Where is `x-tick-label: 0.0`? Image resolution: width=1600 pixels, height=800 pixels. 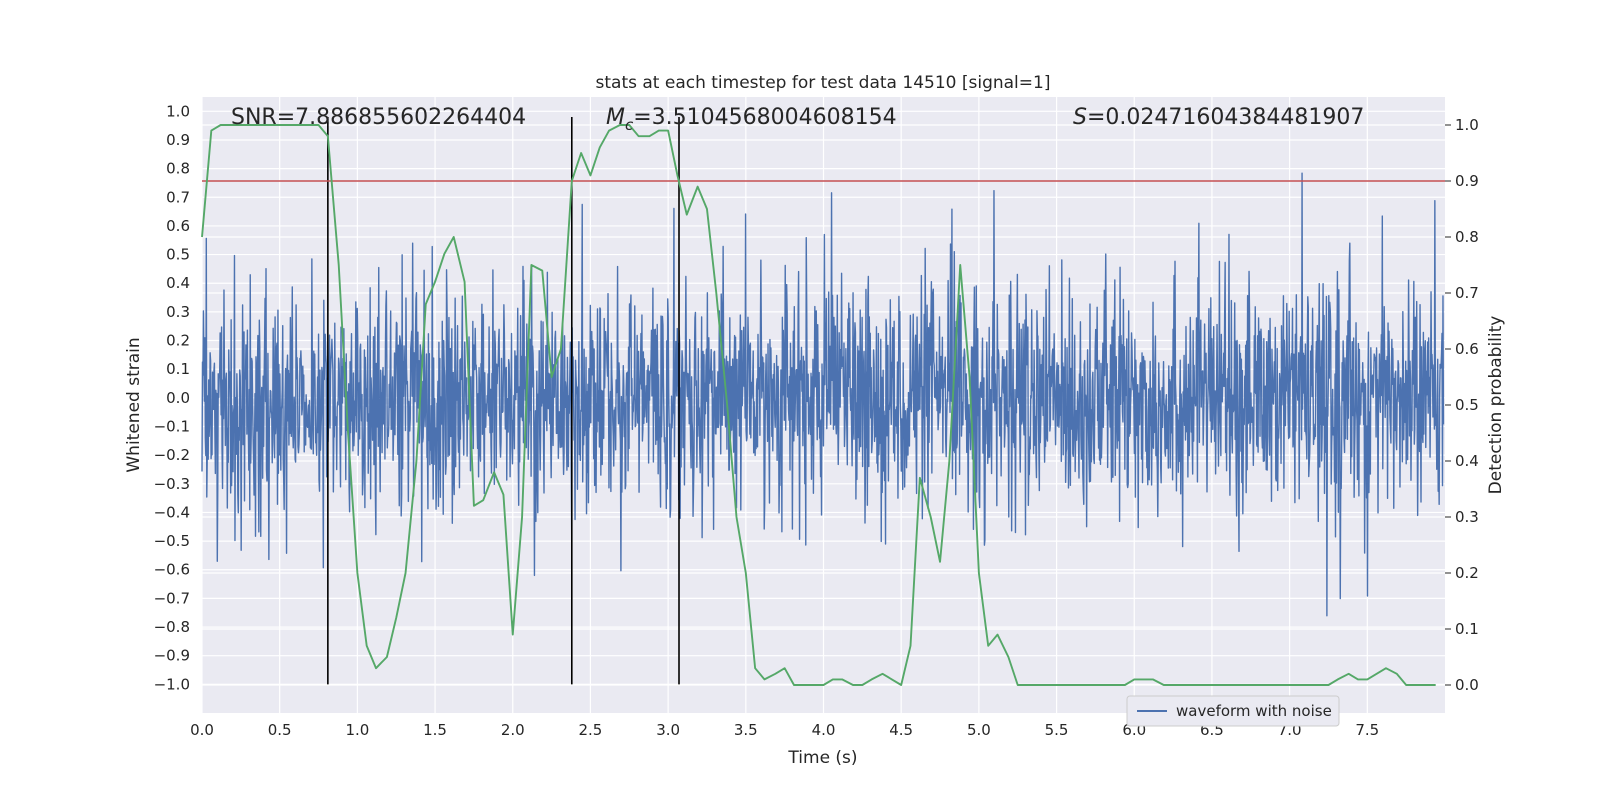 x-tick-label: 0.0 is located at coordinates (202, 730).